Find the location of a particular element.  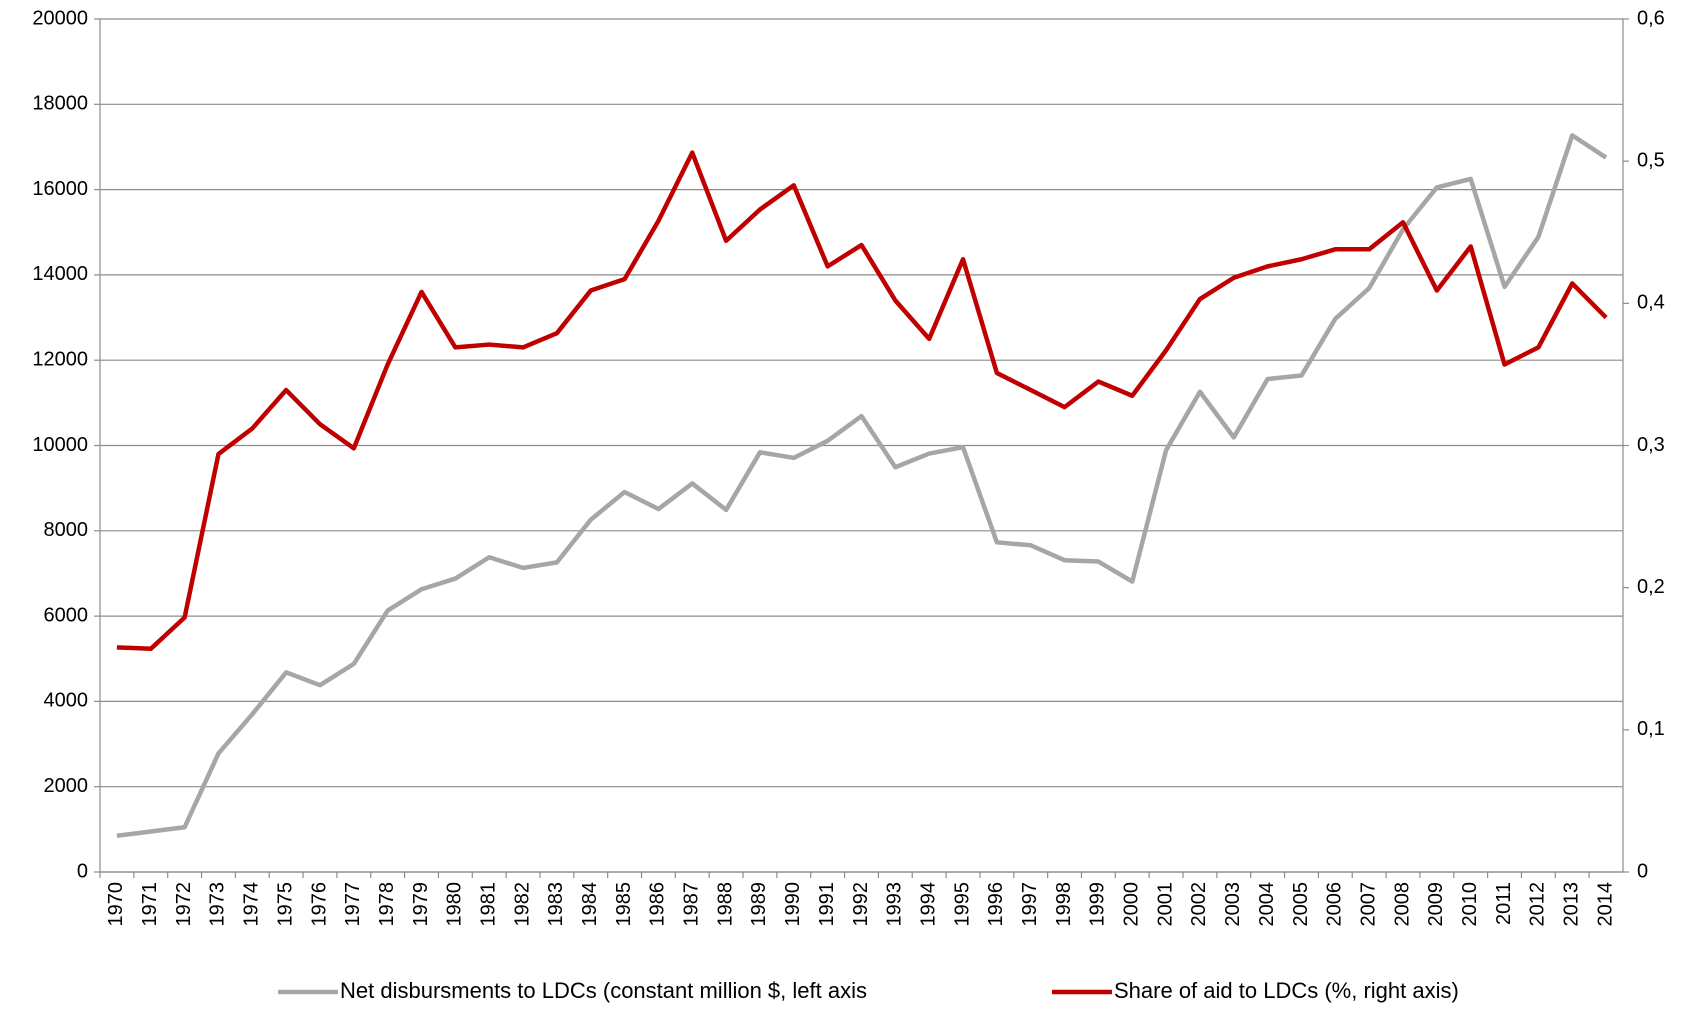

x-tick-label: 2005 is located at coordinates (1301, 904).